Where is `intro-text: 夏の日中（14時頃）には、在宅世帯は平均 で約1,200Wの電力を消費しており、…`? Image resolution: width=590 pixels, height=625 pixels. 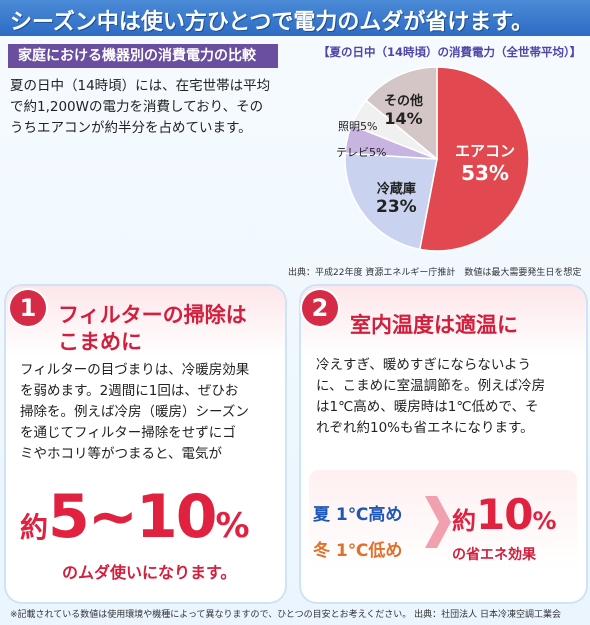 intro-text: 夏の日中（14時頃）には、在宅世帯は平均 で約1,200Wの電力を消費しており、… is located at coordinates (152, 107).